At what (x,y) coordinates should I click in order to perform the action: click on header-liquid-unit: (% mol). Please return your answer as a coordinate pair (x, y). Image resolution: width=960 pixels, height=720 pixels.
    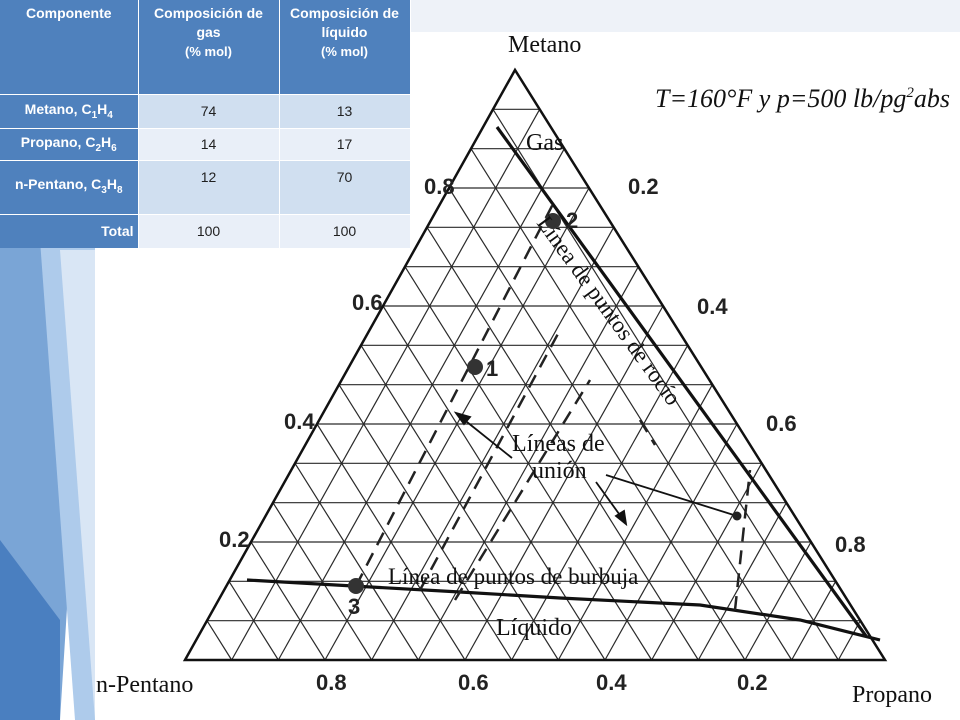
    Looking at the image, I should click on (344, 51).